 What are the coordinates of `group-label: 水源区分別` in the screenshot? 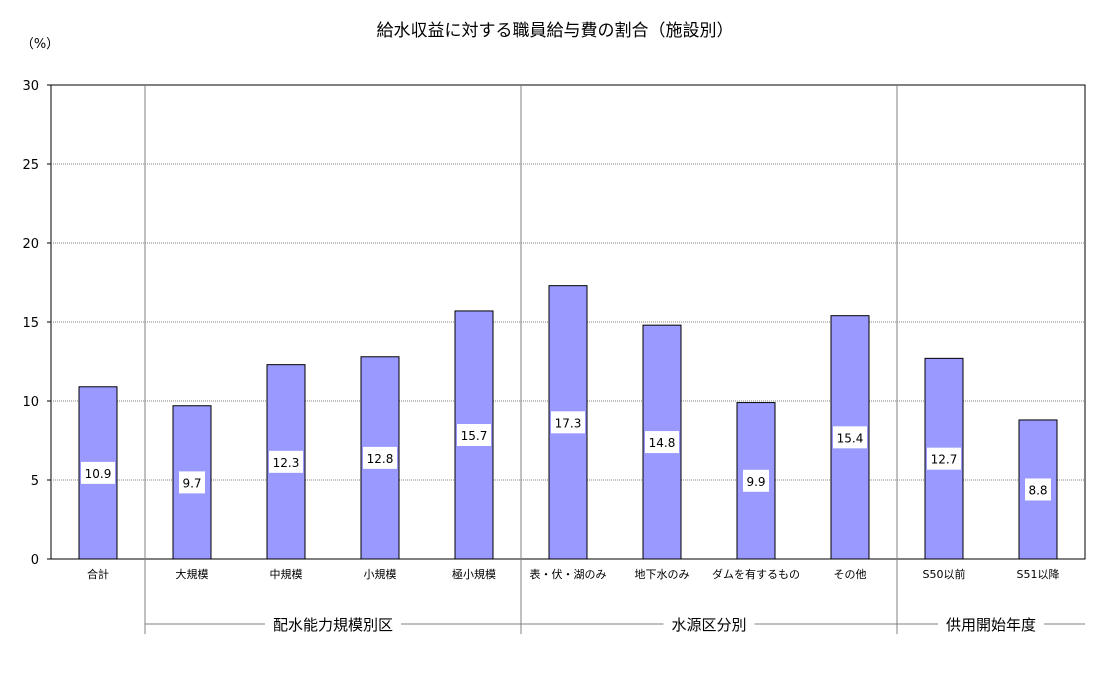 It's located at (708, 625).